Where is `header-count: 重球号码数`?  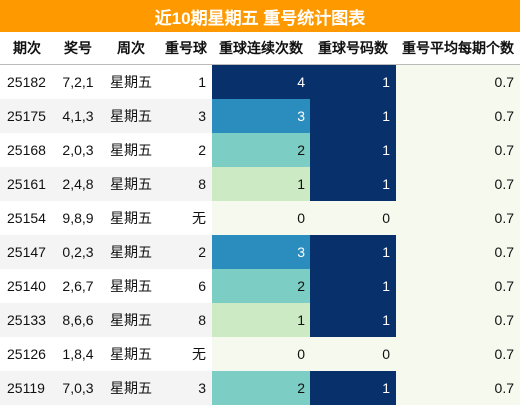 header-count: 重球号码数 is located at coordinates (353, 48).